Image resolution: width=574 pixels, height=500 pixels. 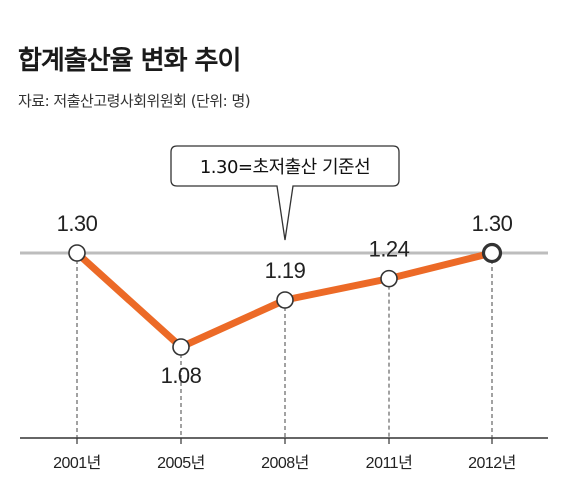 What do you see at coordinates (492, 463) in the screenshot?
I see `x-tick-label: 2012년` at bounding box center [492, 463].